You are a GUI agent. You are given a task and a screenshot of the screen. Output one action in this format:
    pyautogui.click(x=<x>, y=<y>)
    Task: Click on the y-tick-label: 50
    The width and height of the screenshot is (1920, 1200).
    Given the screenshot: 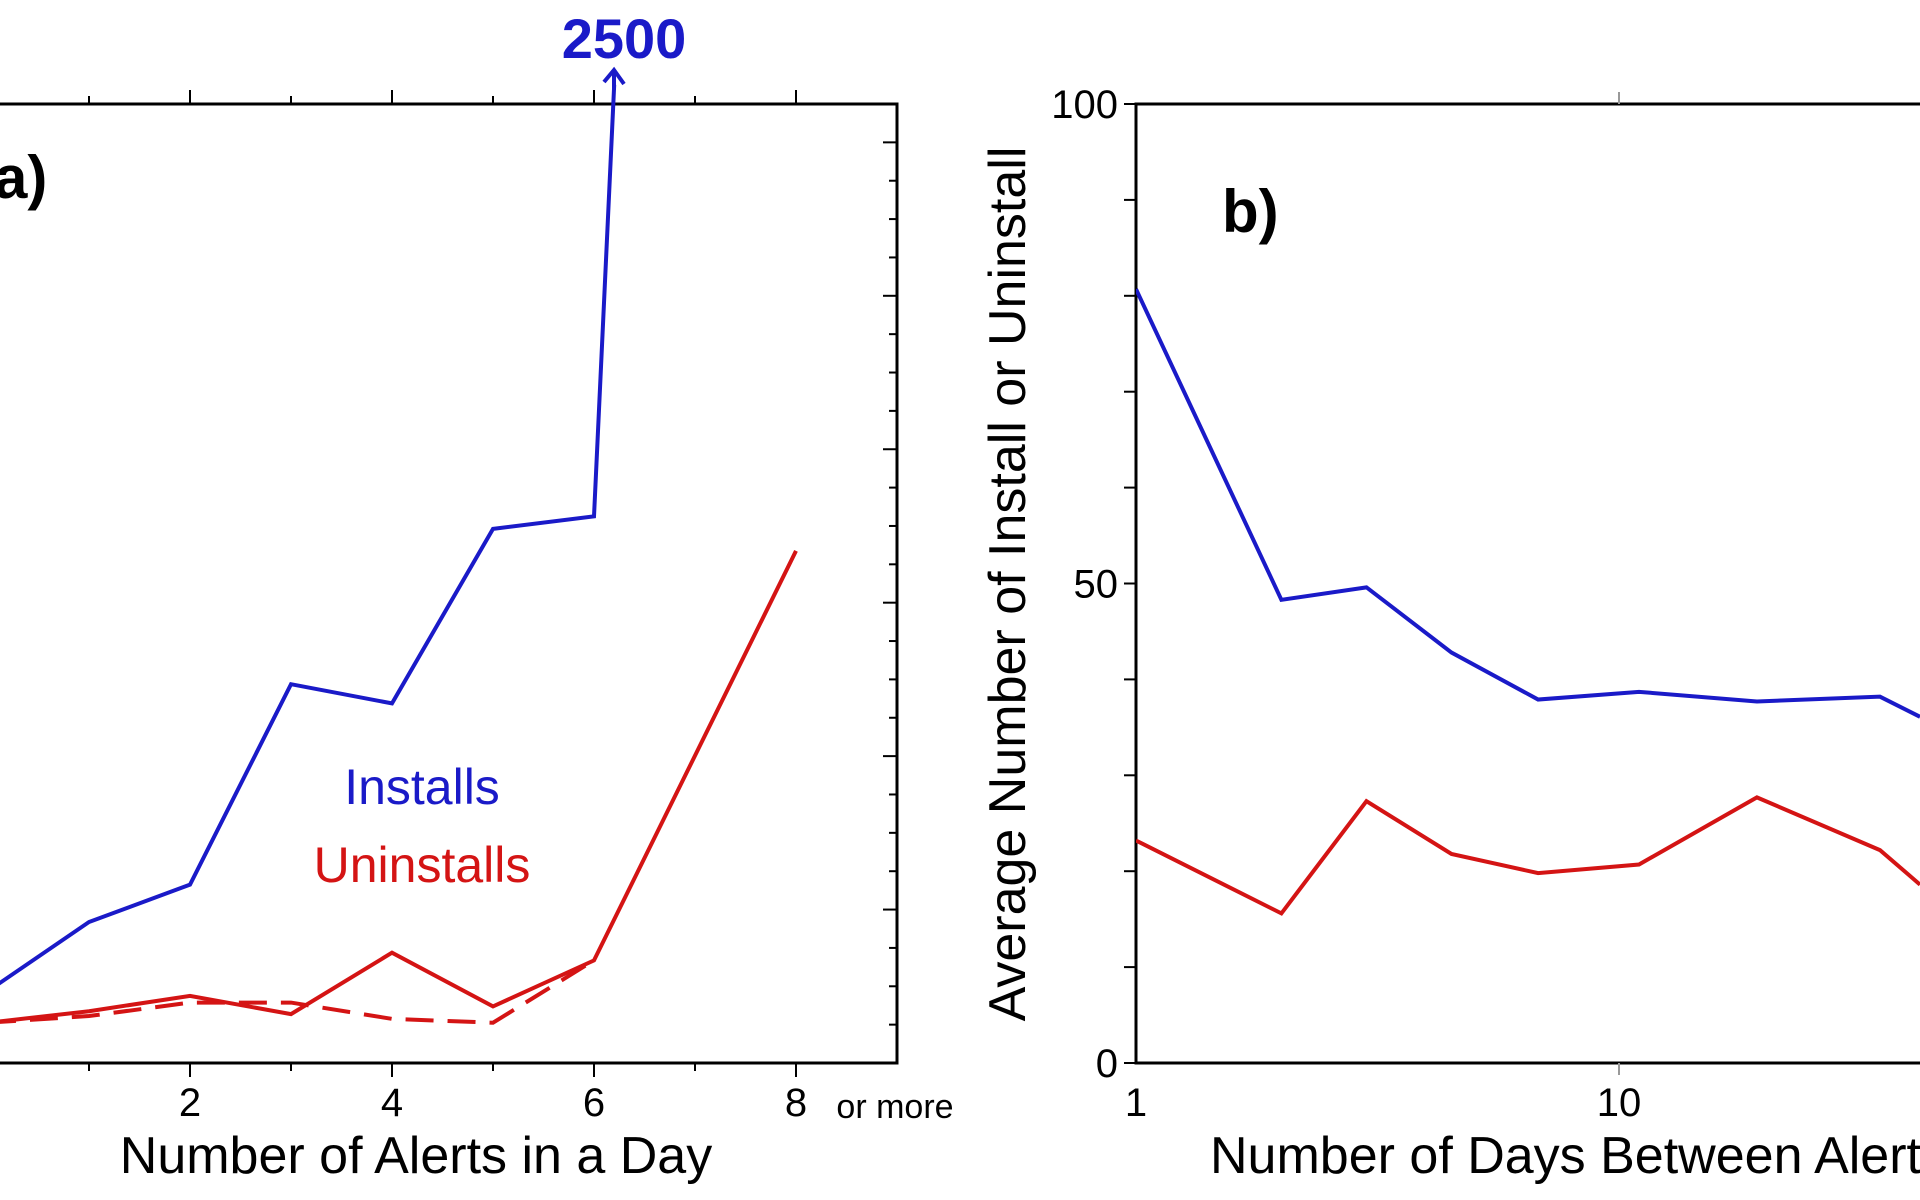 What is the action you would take?
    pyautogui.click(x=1096, y=585)
    